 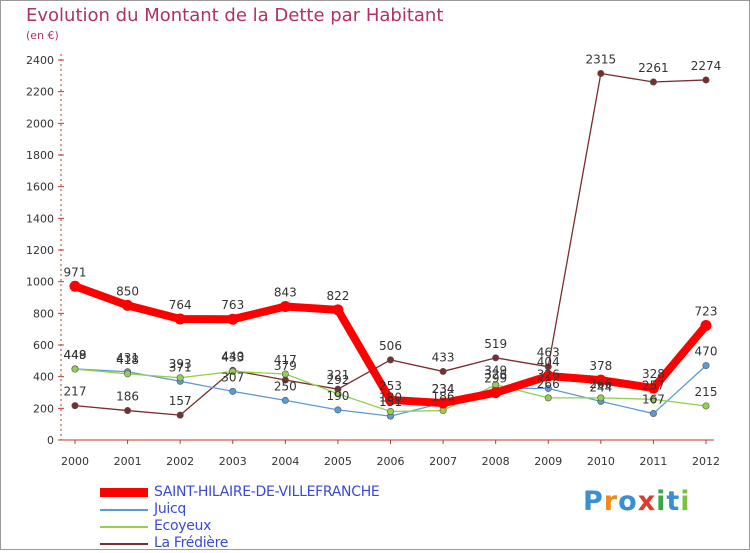 I want to click on x-tick-label: 2004, so click(x=285, y=461).